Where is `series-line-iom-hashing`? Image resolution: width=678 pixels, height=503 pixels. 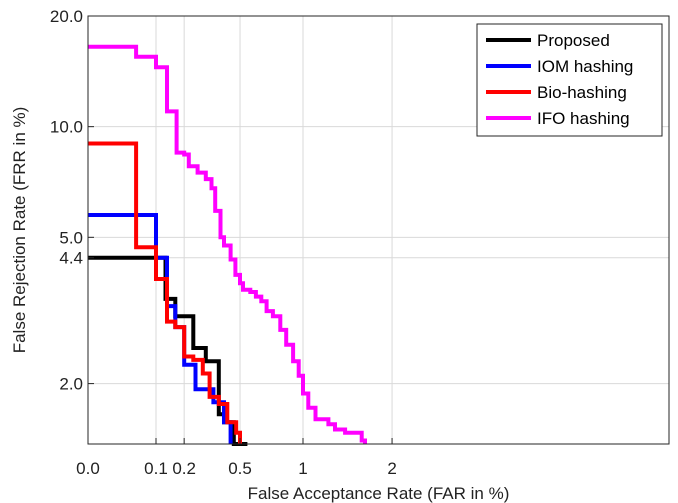
series-line-iom-hashing is located at coordinates (160, 328).